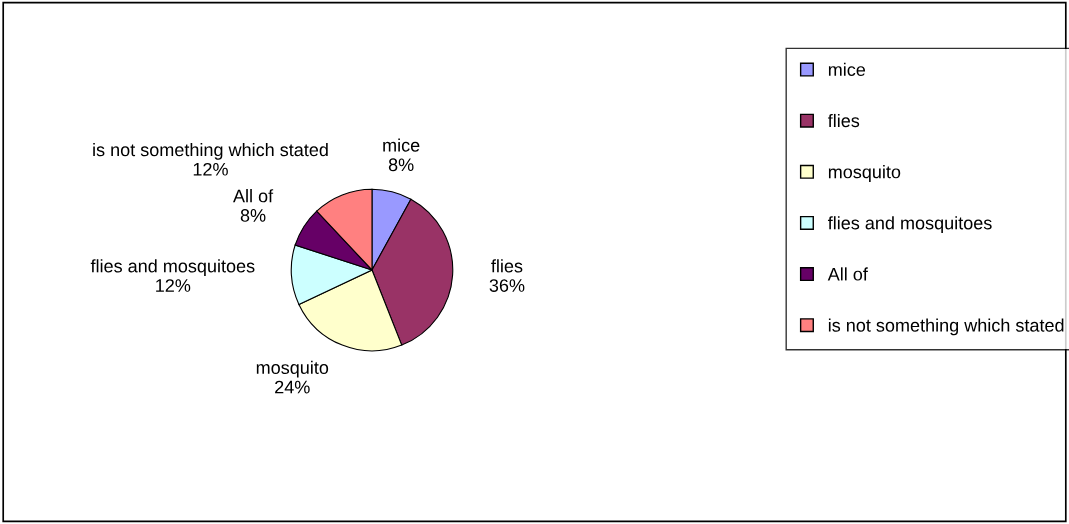  What do you see at coordinates (401, 145) in the screenshot?
I see `slice-label: mice` at bounding box center [401, 145].